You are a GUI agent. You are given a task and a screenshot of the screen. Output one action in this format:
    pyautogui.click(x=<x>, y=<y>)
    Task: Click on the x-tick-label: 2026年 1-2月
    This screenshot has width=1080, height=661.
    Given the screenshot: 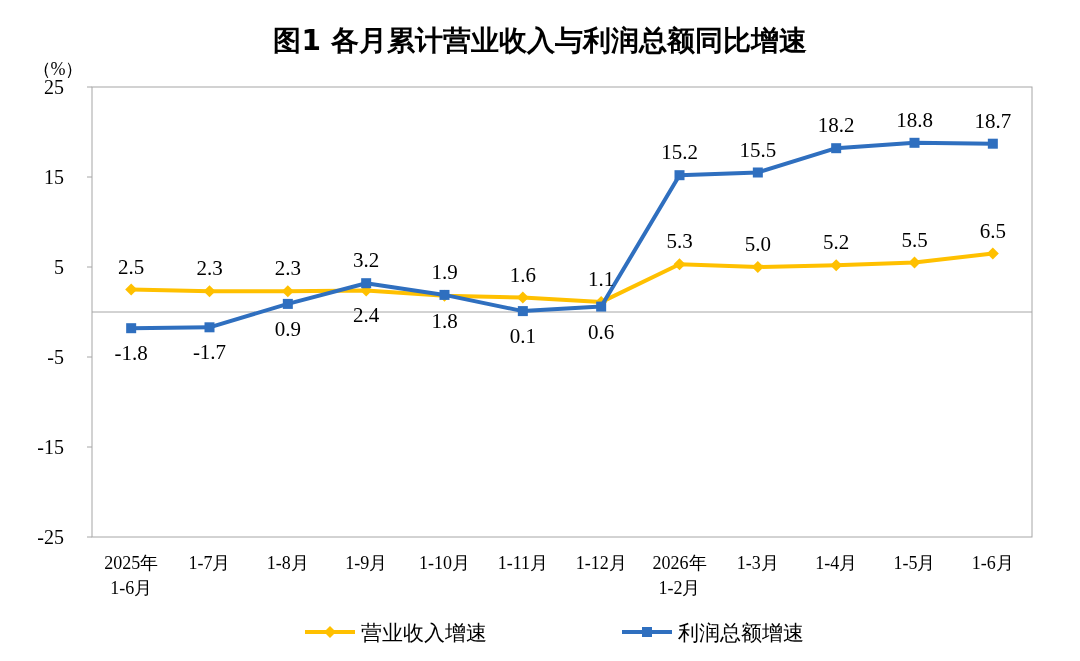 What is the action you would take?
    pyautogui.click(x=679, y=575)
    